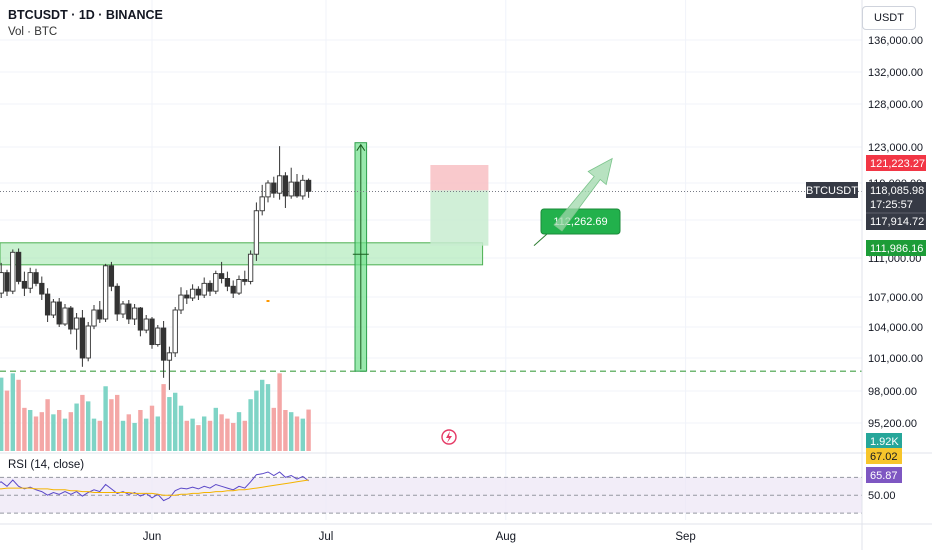 The height and width of the screenshot is (555, 932). Describe the element at coordinates (583, 194) in the screenshot. I see `projection-arrow` at that location.